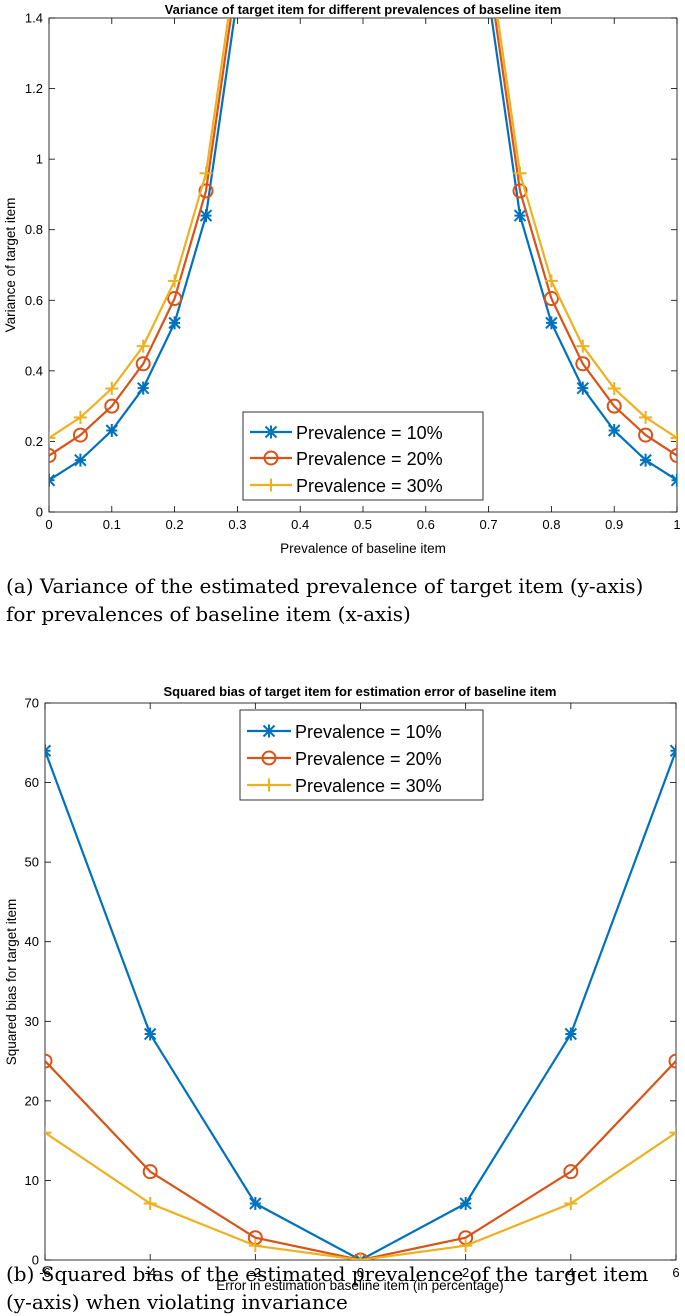 This screenshot has width=685, height=1316. Describe the element at coordinates (32, 703) in the screenshot. I see `y-tick-label: 70` at that location.